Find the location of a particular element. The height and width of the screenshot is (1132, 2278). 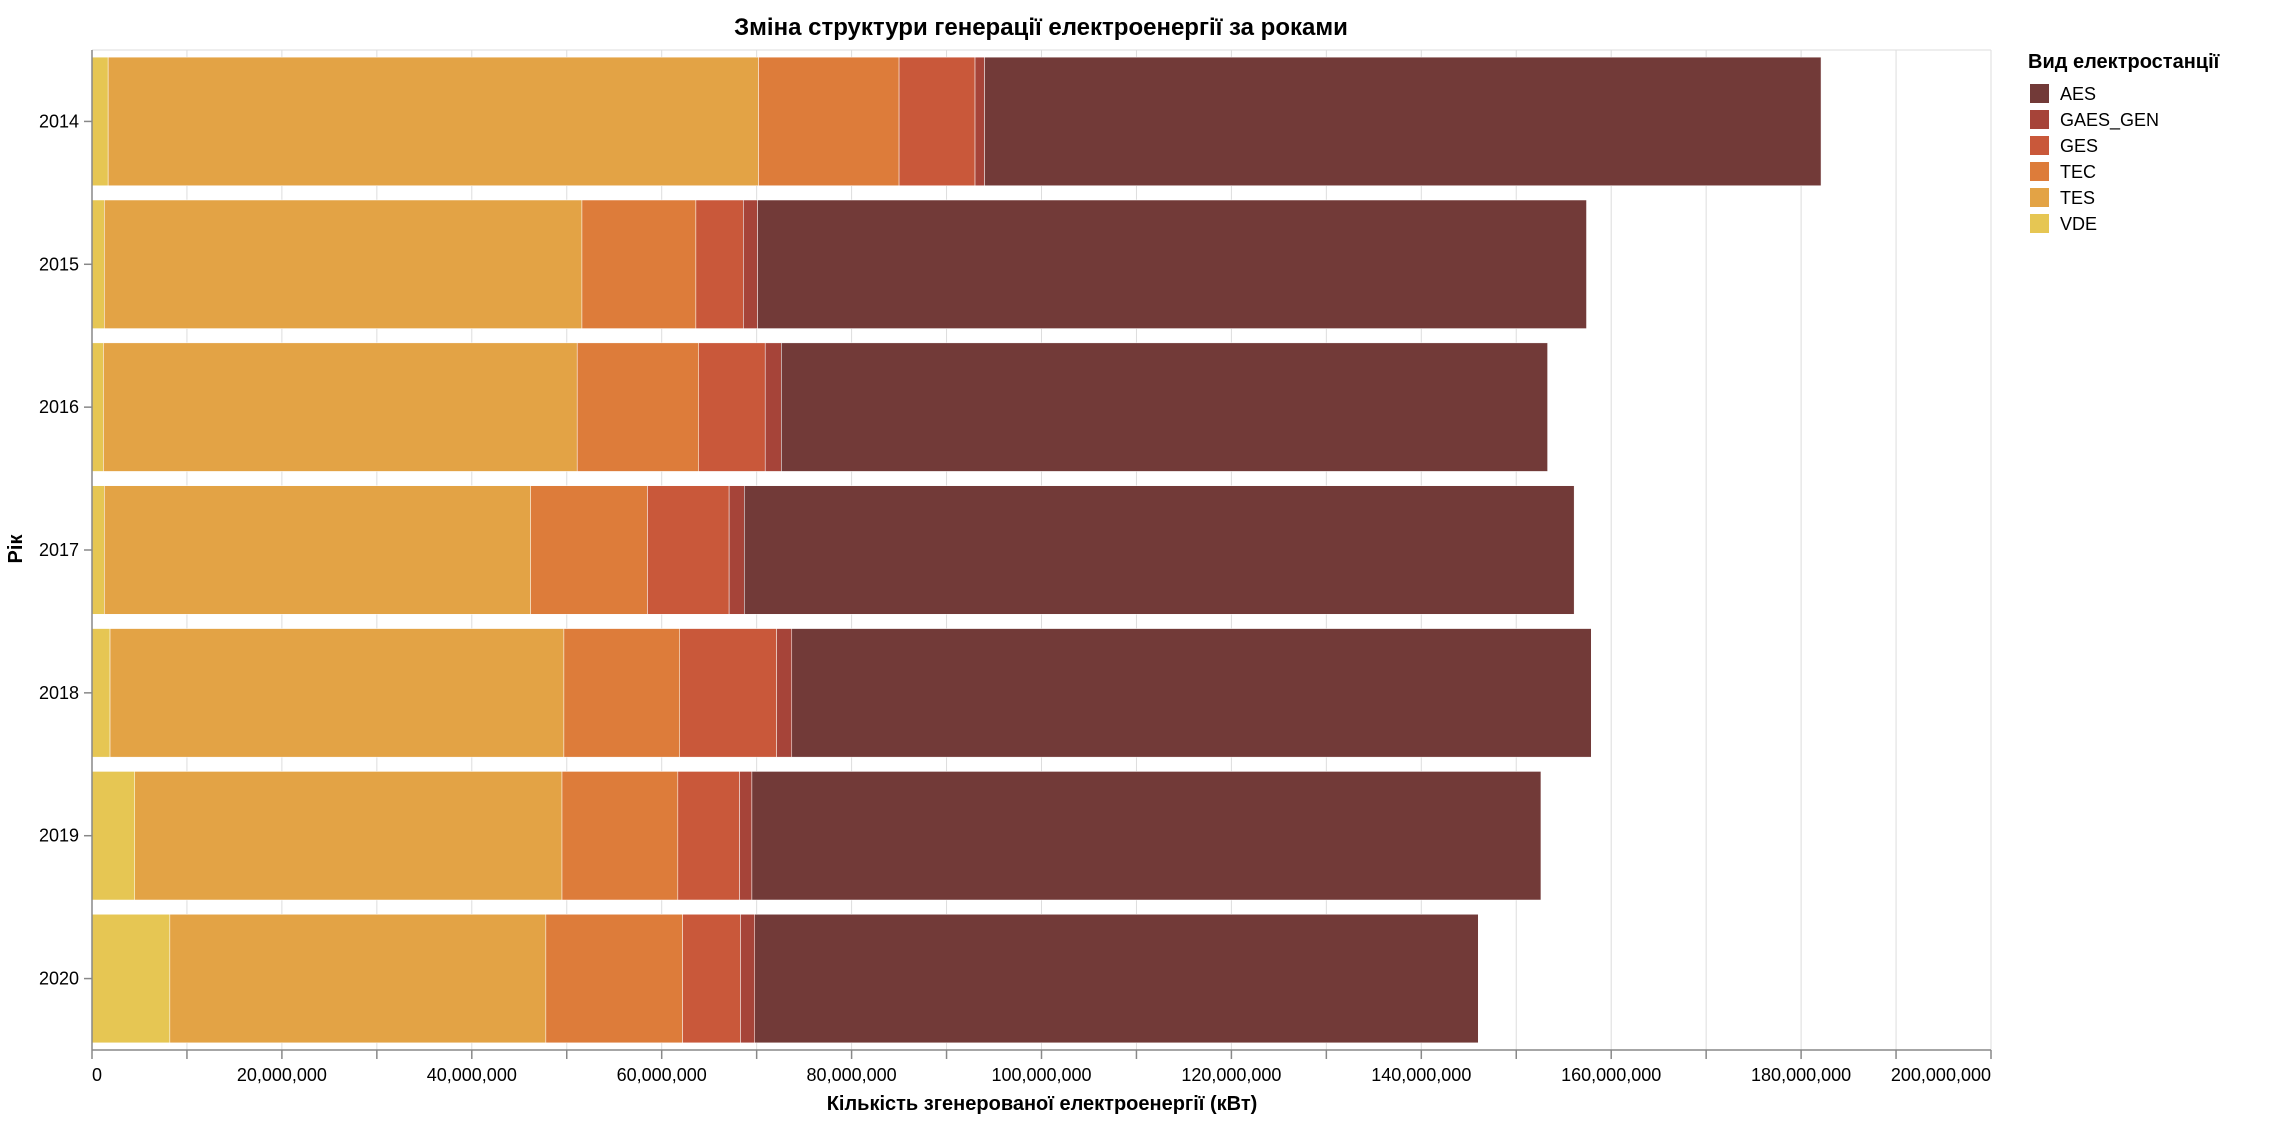

bar-gaes-gen-2018 is located at coordinates (784, 693).